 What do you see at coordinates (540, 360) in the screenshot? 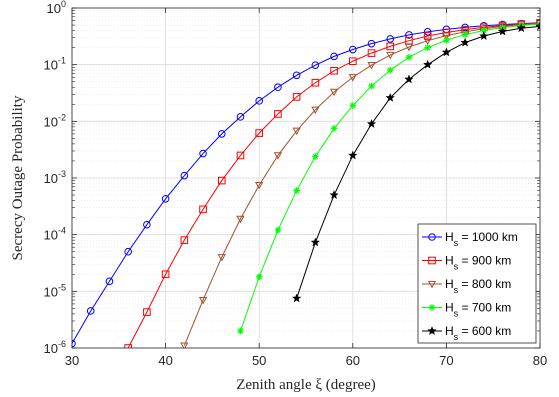
I see `x-tick-label: 80` at bounding box center [540, 360].